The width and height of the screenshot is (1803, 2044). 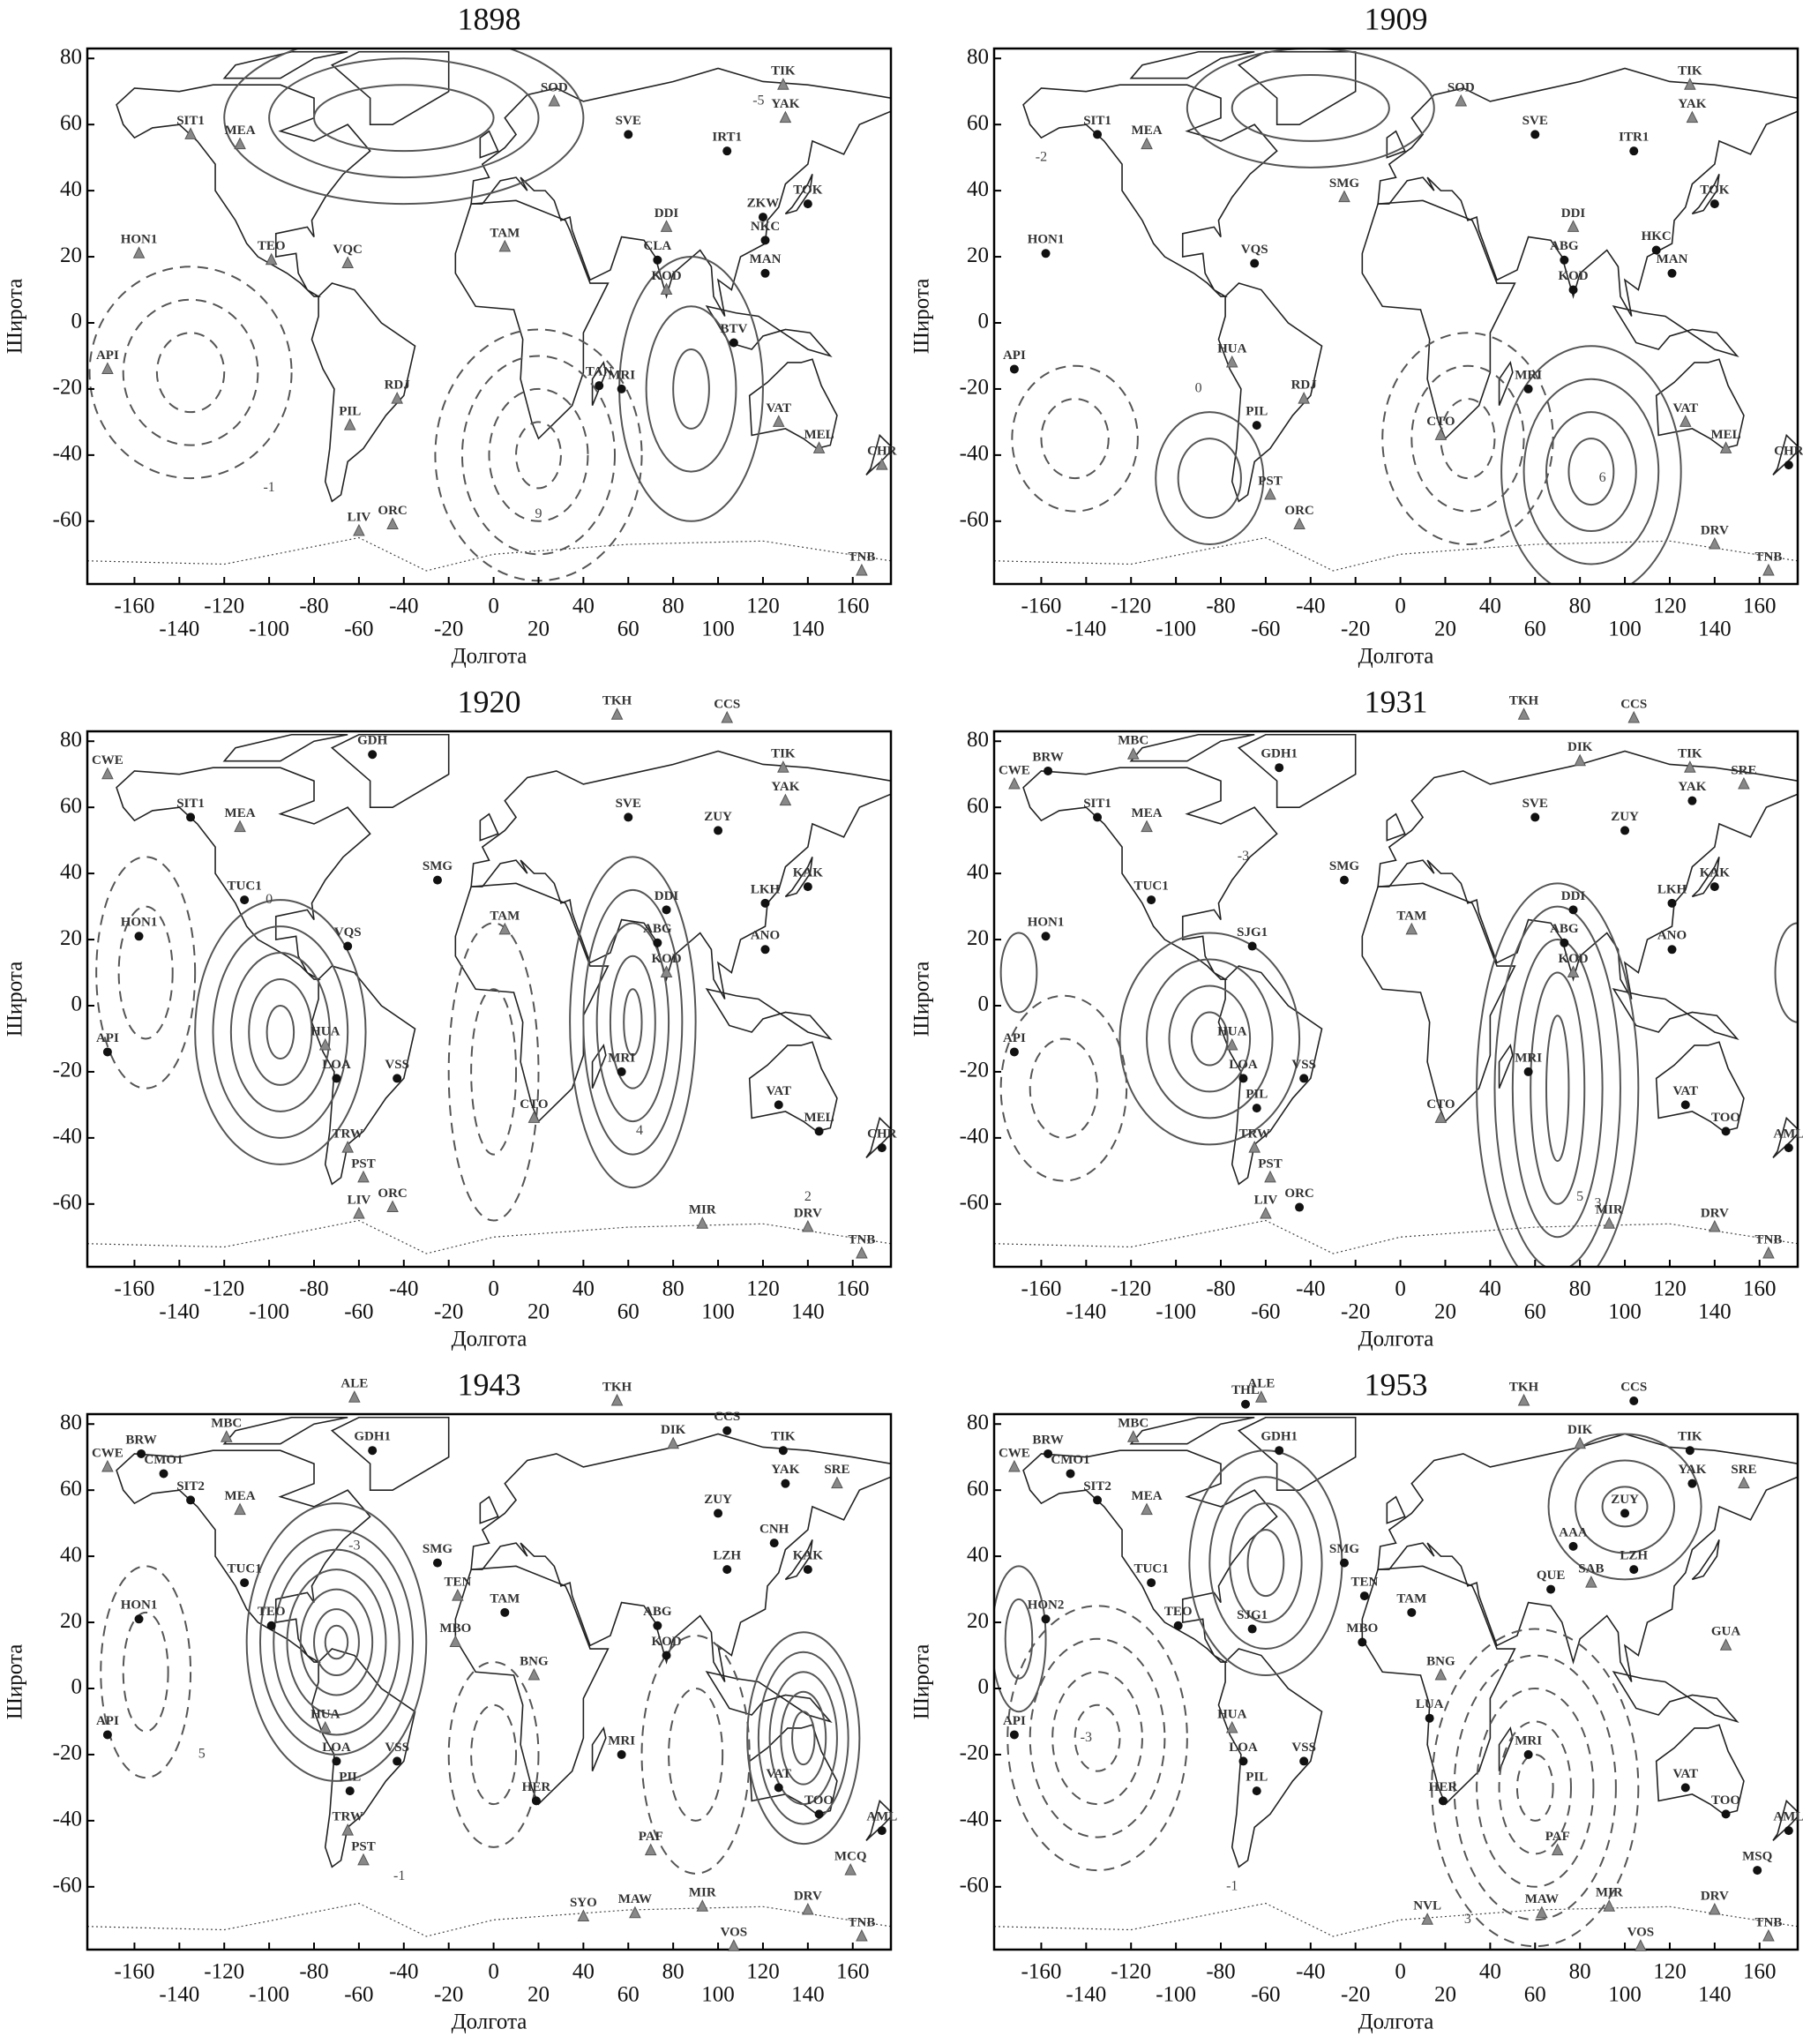 I want to click on station-label: HON1, so click(x=1046, y=240).